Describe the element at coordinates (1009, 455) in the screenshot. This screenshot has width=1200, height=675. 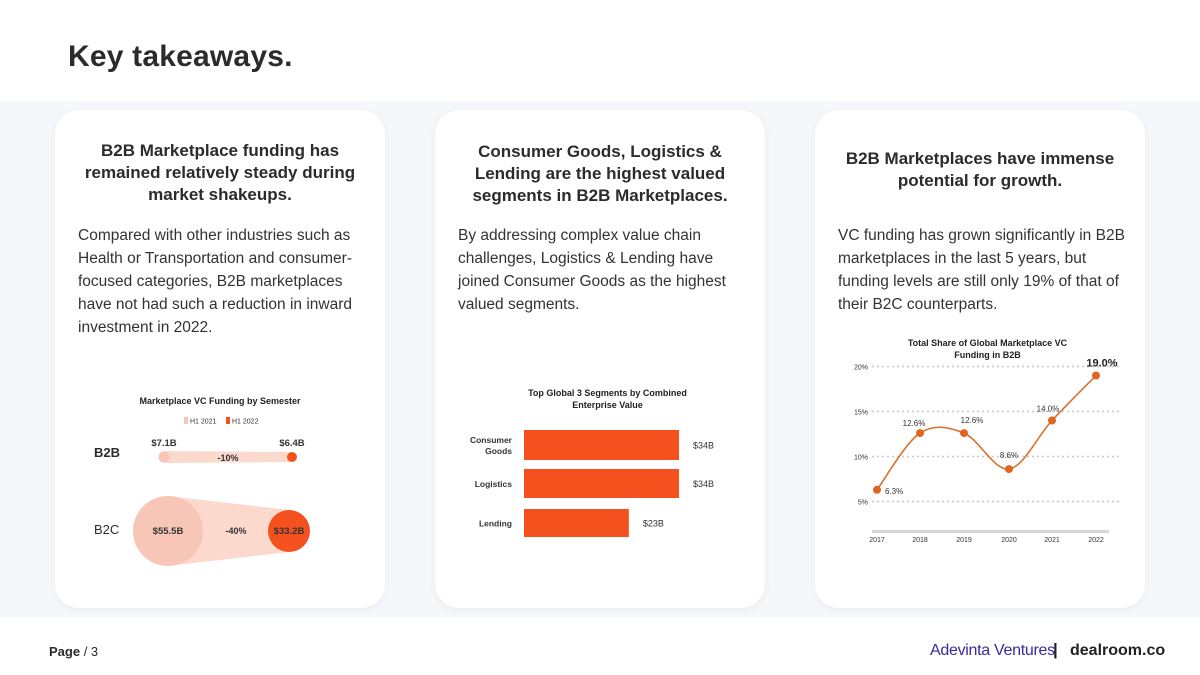
I see `share-value-label-2020: 8.6%` at that location.